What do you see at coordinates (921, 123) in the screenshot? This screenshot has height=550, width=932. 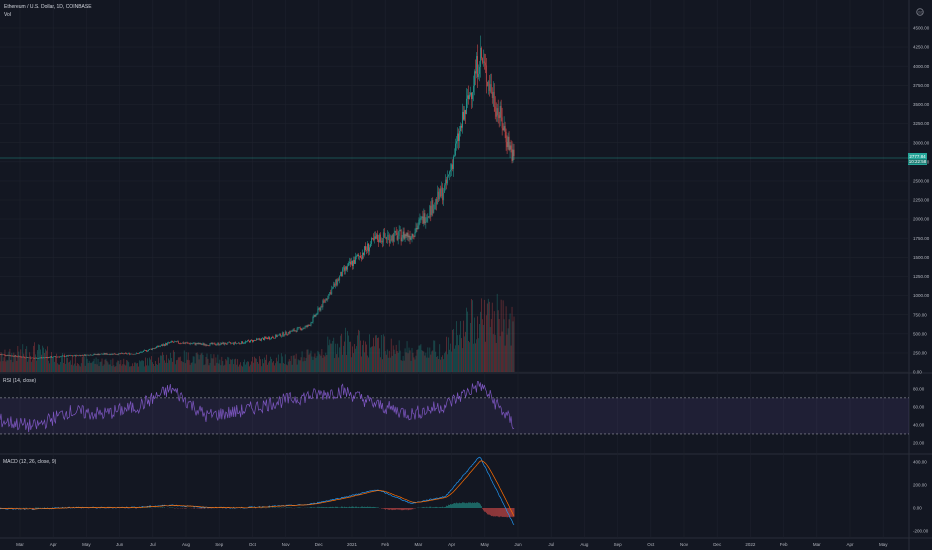 I see `price-tick: 3250.00` at bounding box center [921, 123].